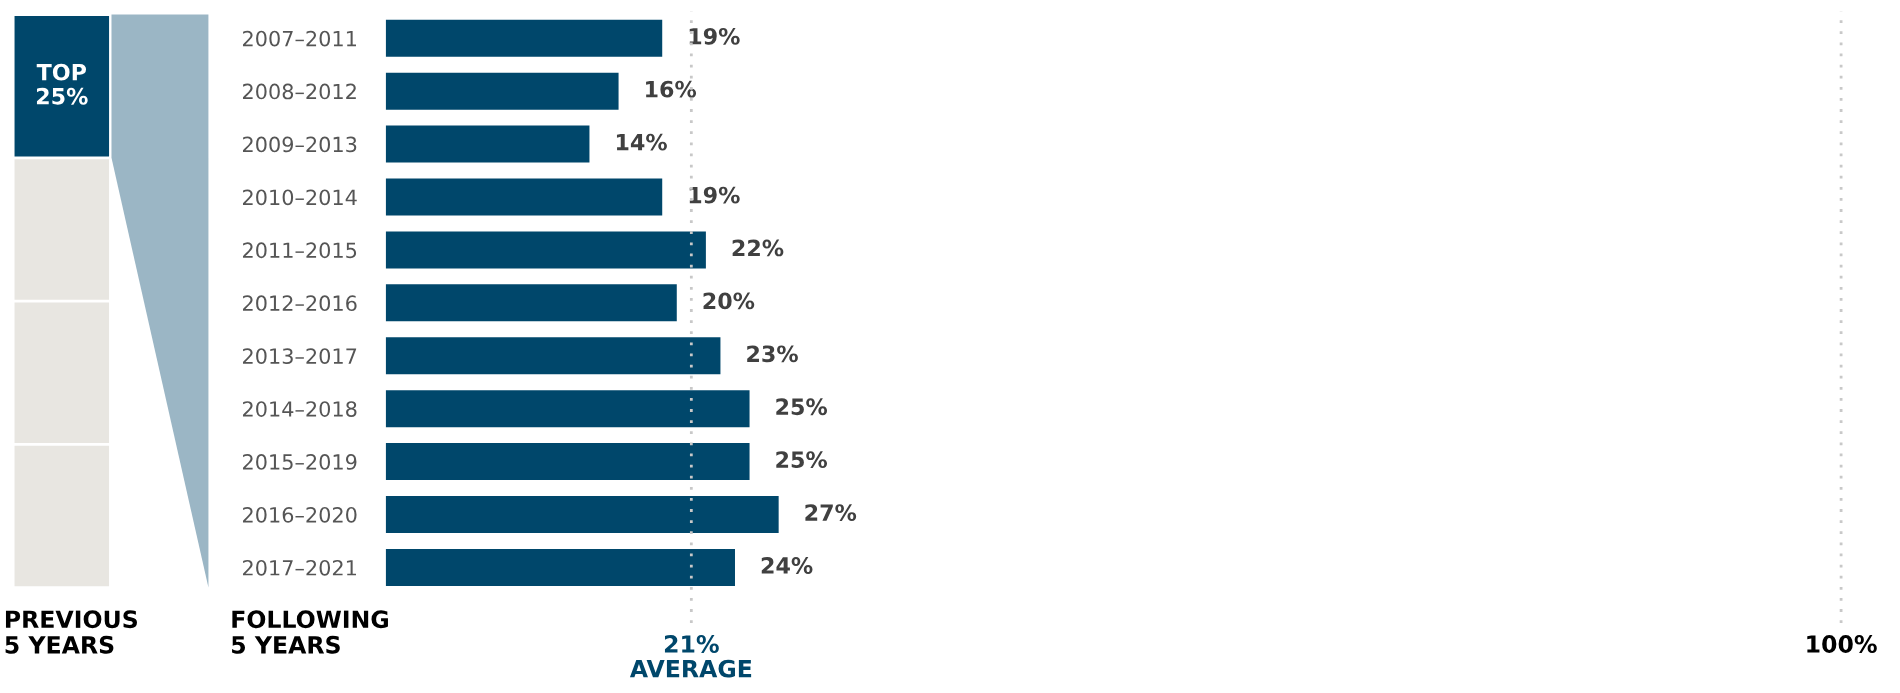  What do you see at coordinates (299, 567) in the screenshot?
I see `y-tick-label: 2017–2021` at bounding box center [299, 567].